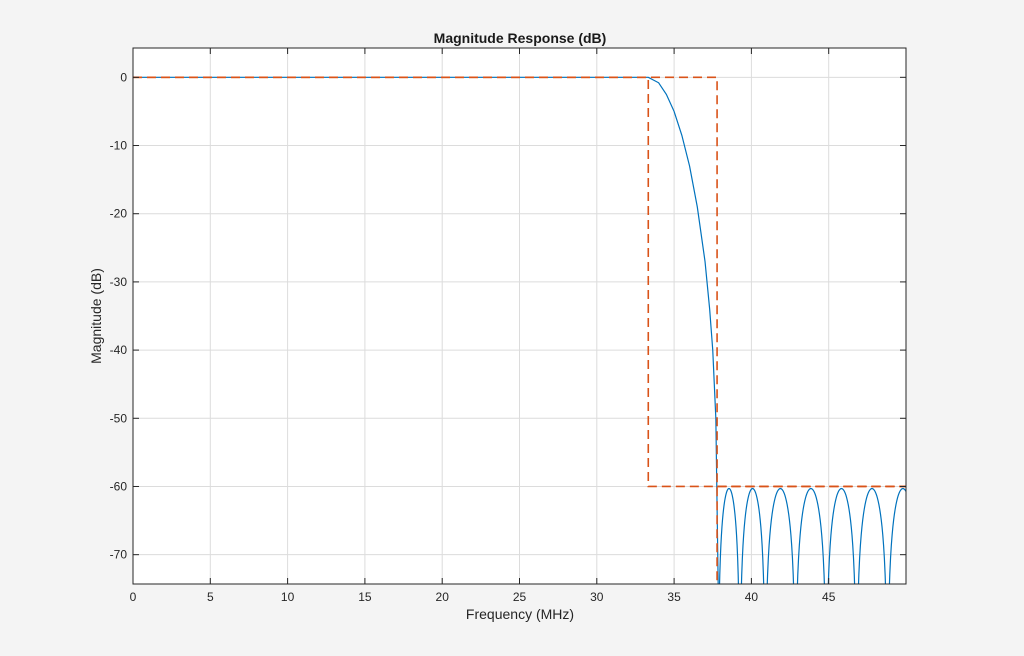 This screenshot has width=1024, height=656. Describe the element at coordinates (597, 597) in the screenshot. I see `x-tick-label: 30` at that location.